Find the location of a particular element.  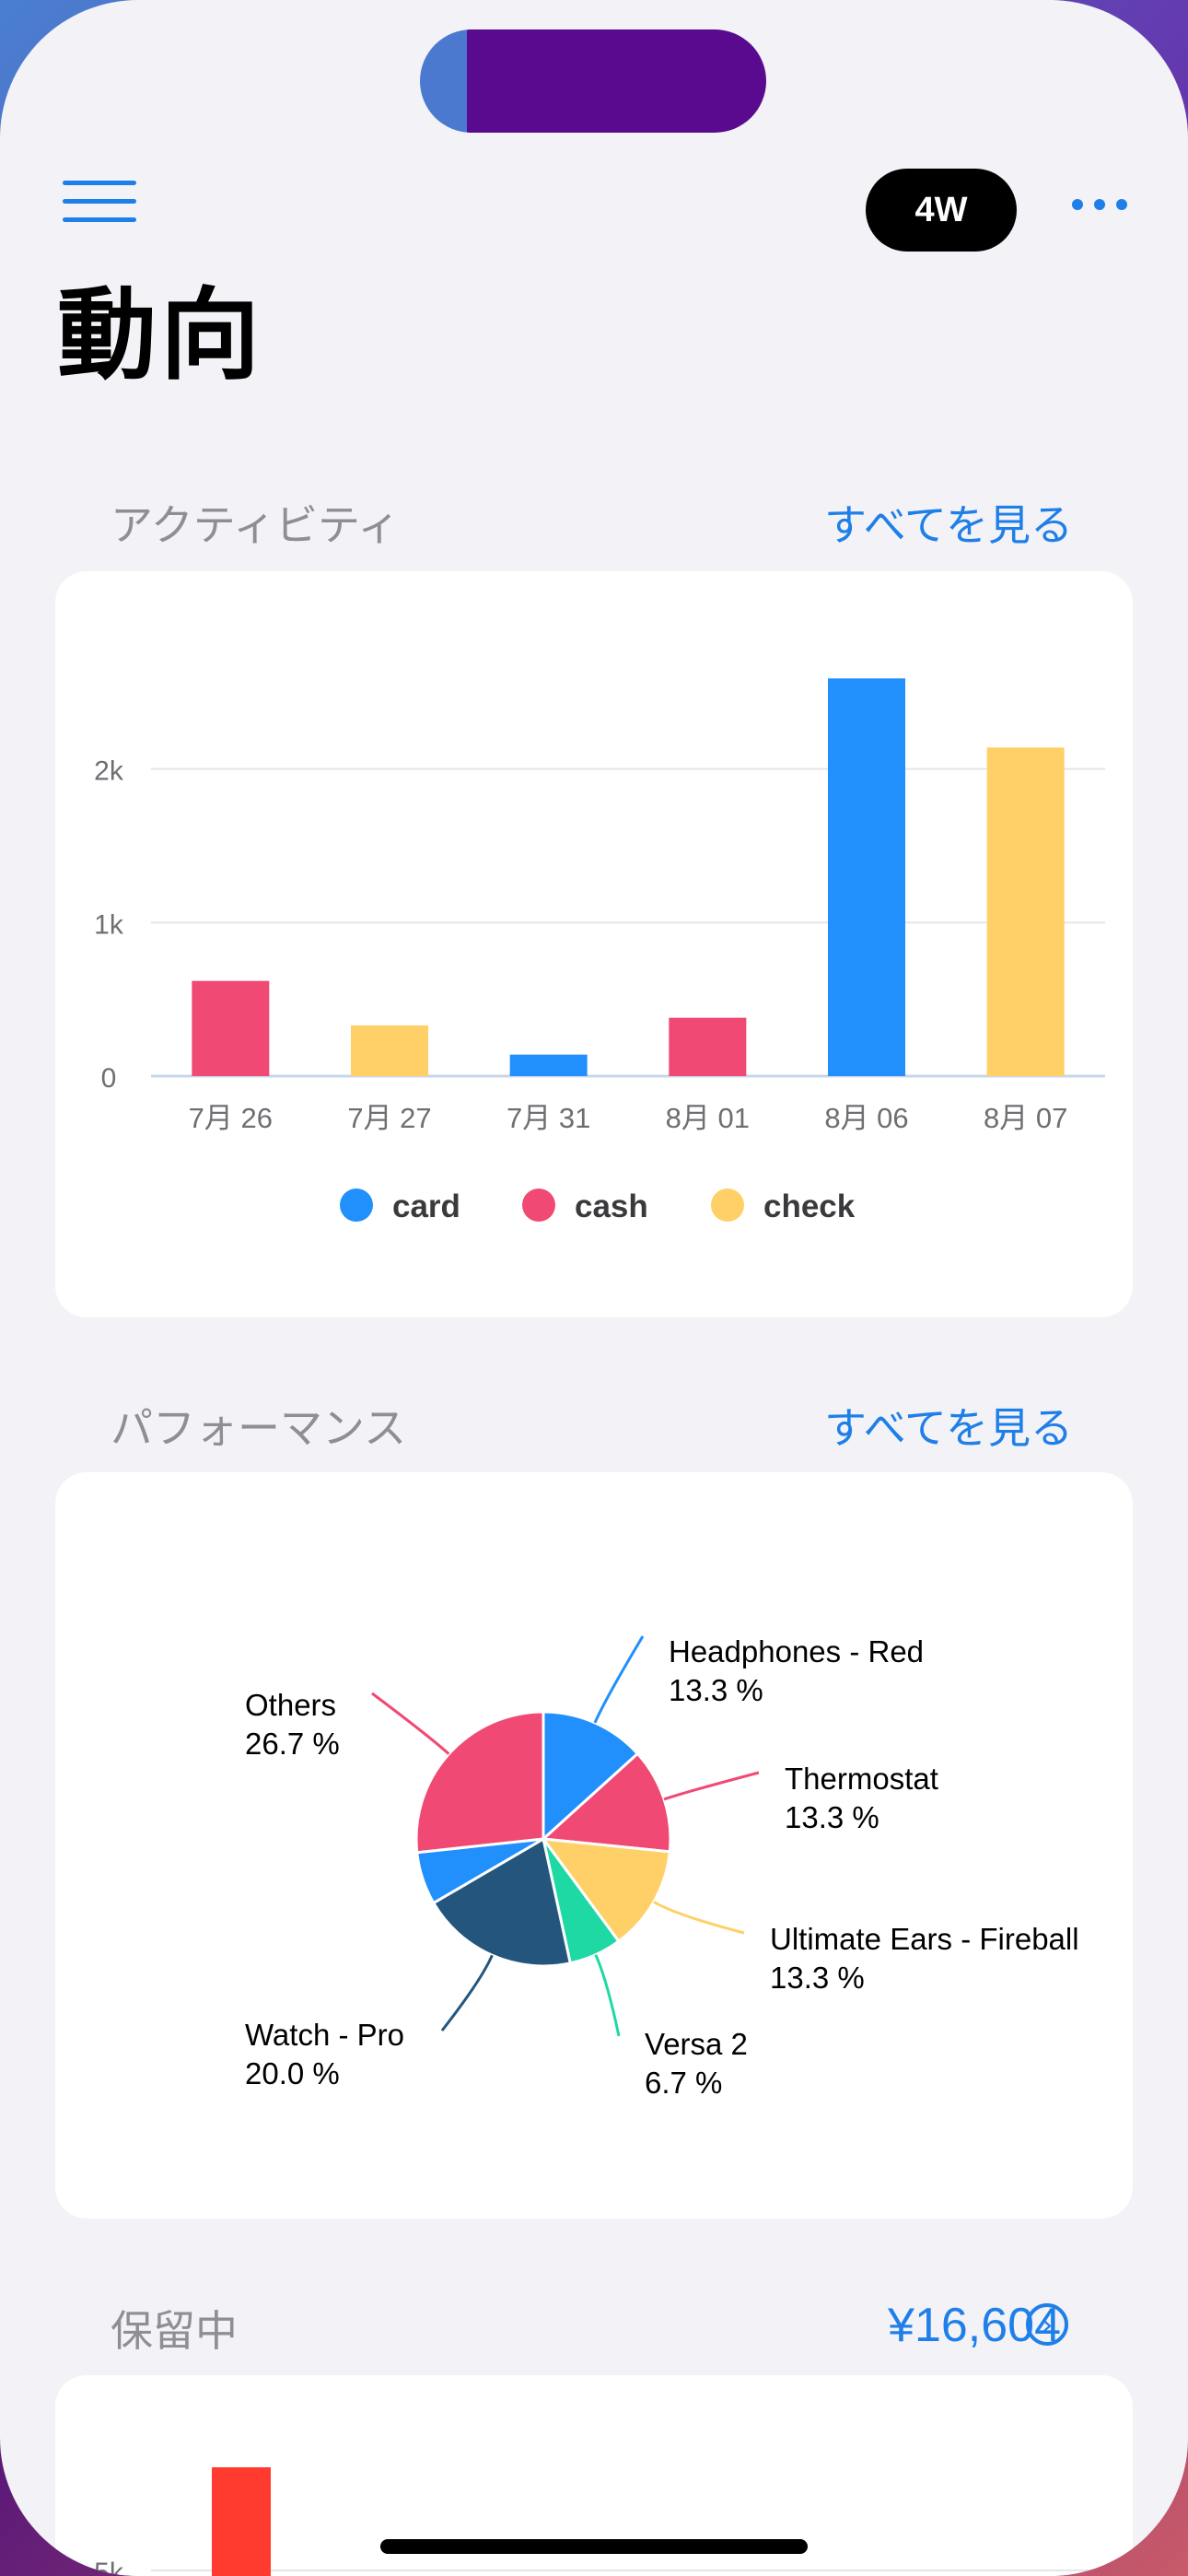

hamburger-icon is located at coordinates (100, 203).